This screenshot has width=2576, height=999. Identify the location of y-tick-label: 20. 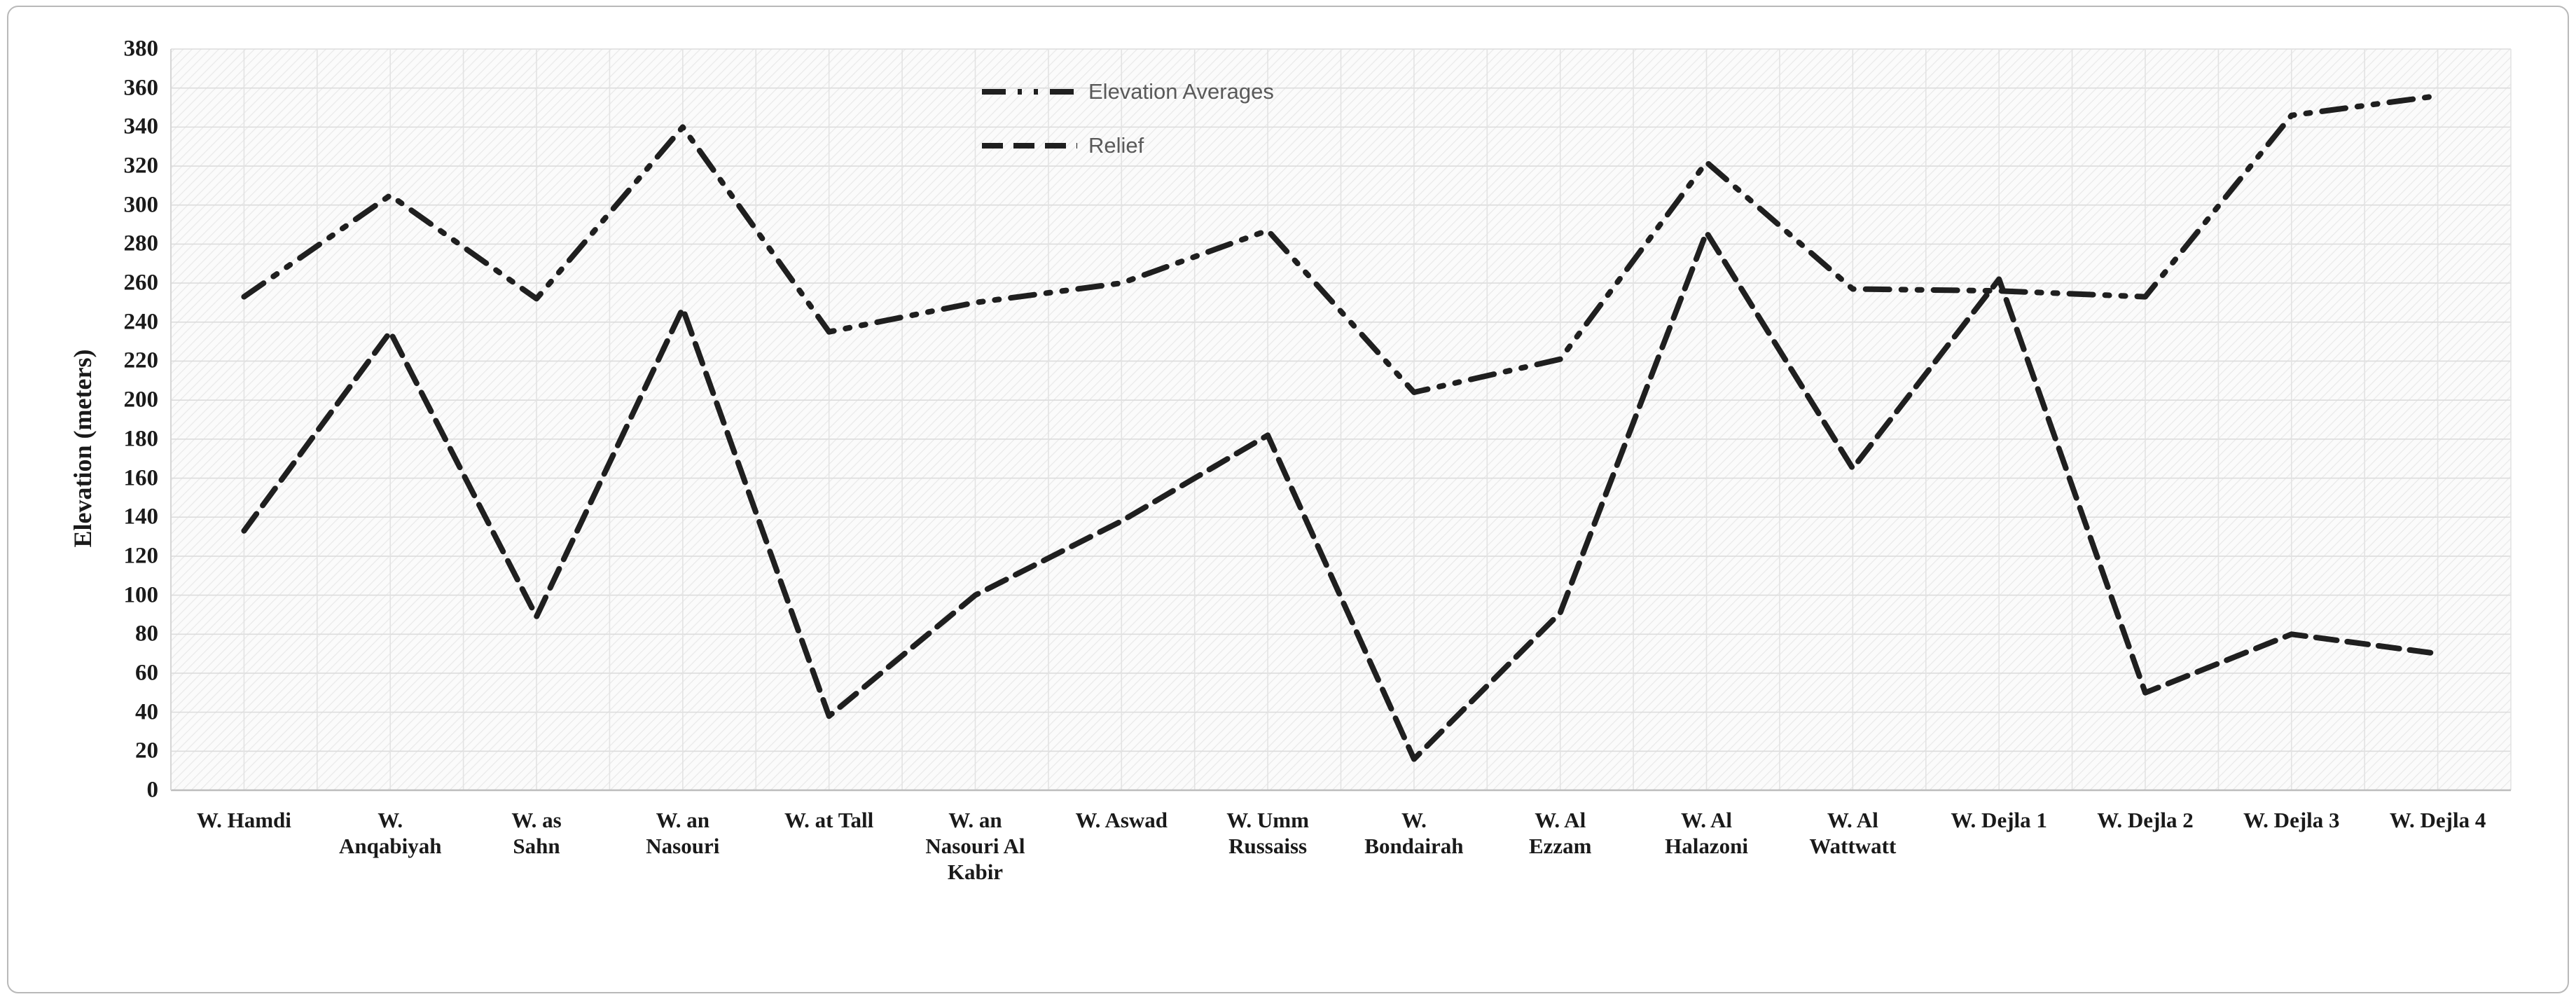
(147, 751).